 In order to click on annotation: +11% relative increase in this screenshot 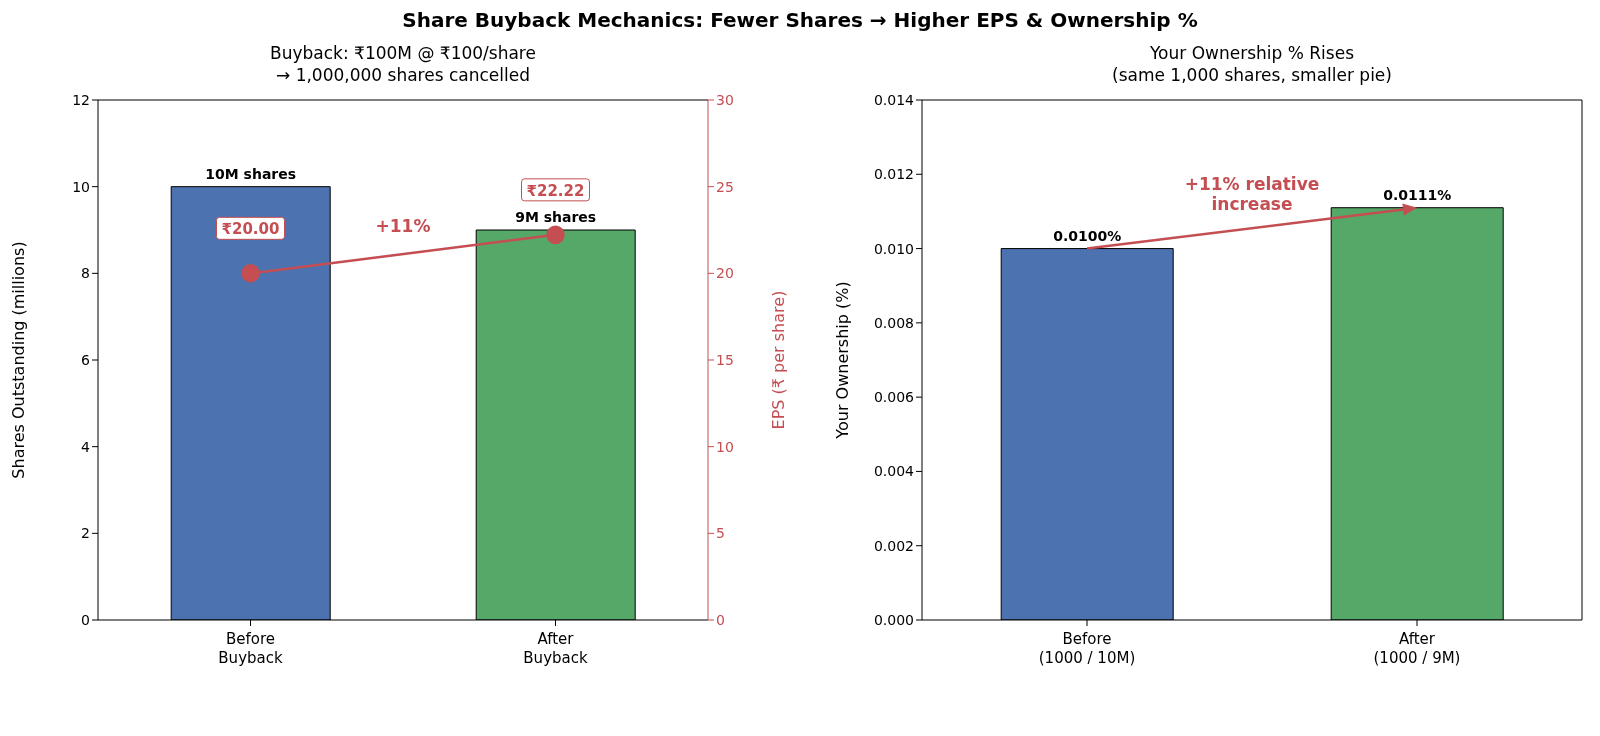, I will do `click(1252, 194)`.